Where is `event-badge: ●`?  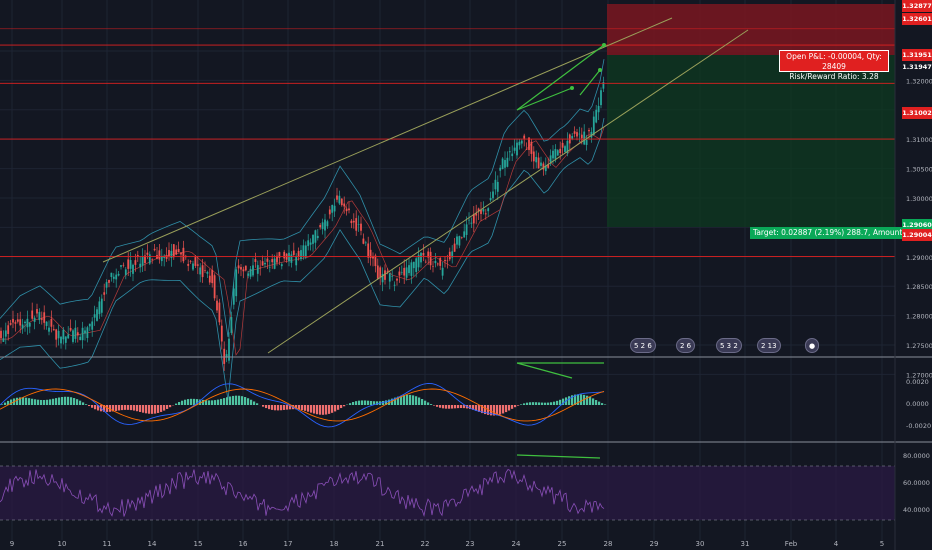 event-badge: ● is located at coordinates (812, 345).